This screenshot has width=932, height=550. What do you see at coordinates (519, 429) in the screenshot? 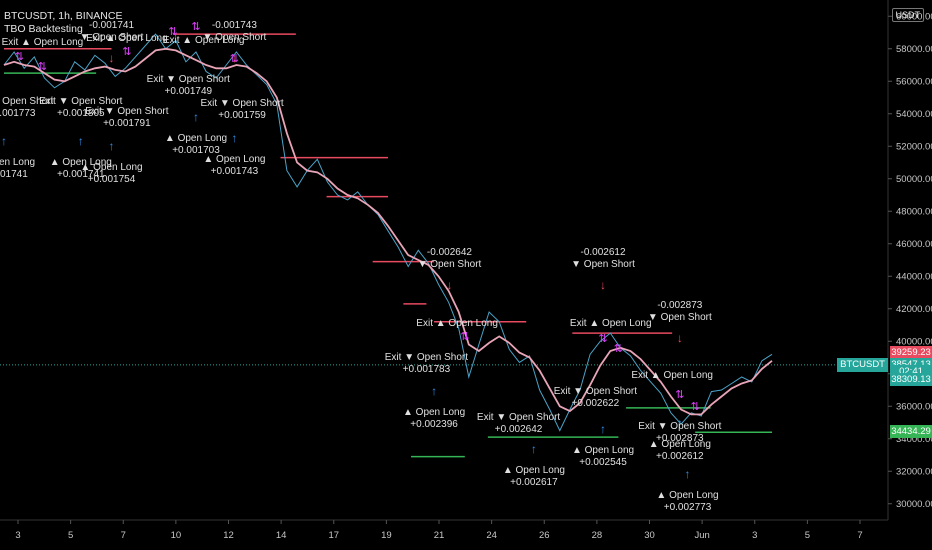
I see `trade-pnl: +0.002642` at bounding box center [519, 429].